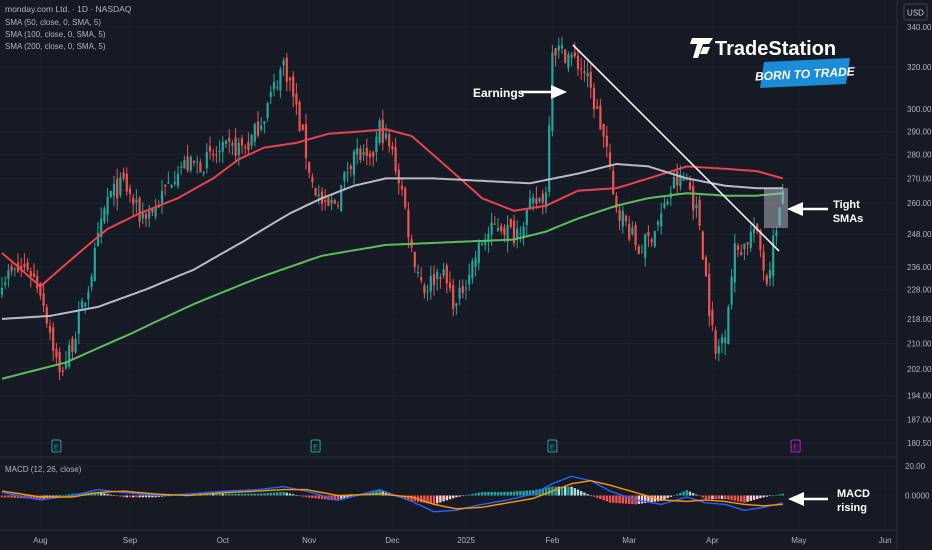  I want to click on macd-signal-line, so click(392, 494).